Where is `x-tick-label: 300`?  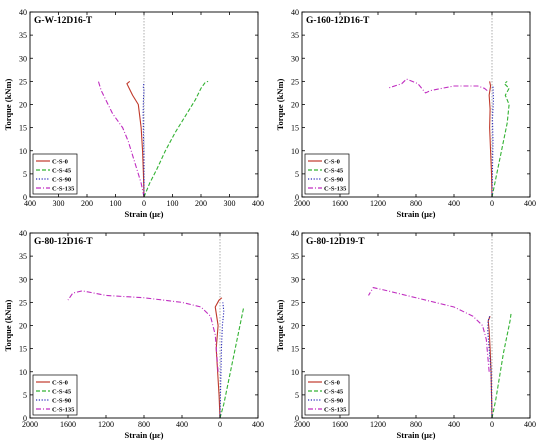 x-tick-label: 300 is located at coordinates (59, 203).